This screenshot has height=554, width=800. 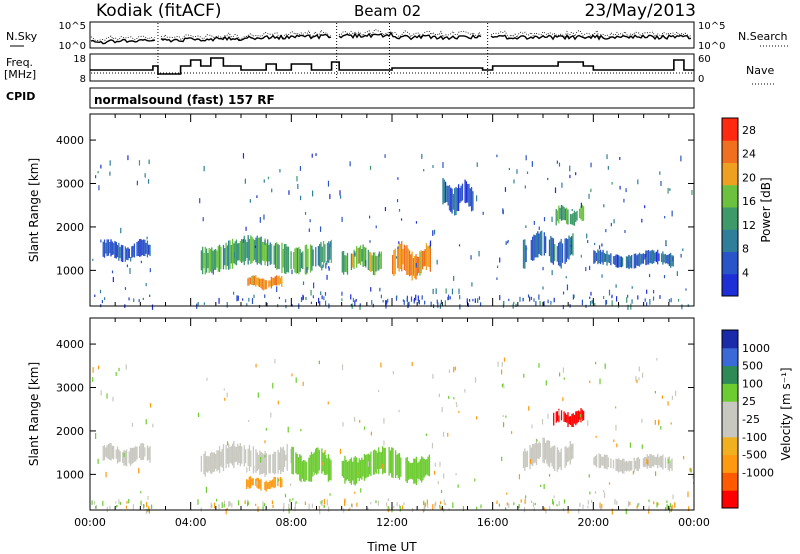 What do you see at coordinates (711, 26) in the screenshot?
I see `noise-tick-top-right: 10^5` at bounding box center [711, 26].